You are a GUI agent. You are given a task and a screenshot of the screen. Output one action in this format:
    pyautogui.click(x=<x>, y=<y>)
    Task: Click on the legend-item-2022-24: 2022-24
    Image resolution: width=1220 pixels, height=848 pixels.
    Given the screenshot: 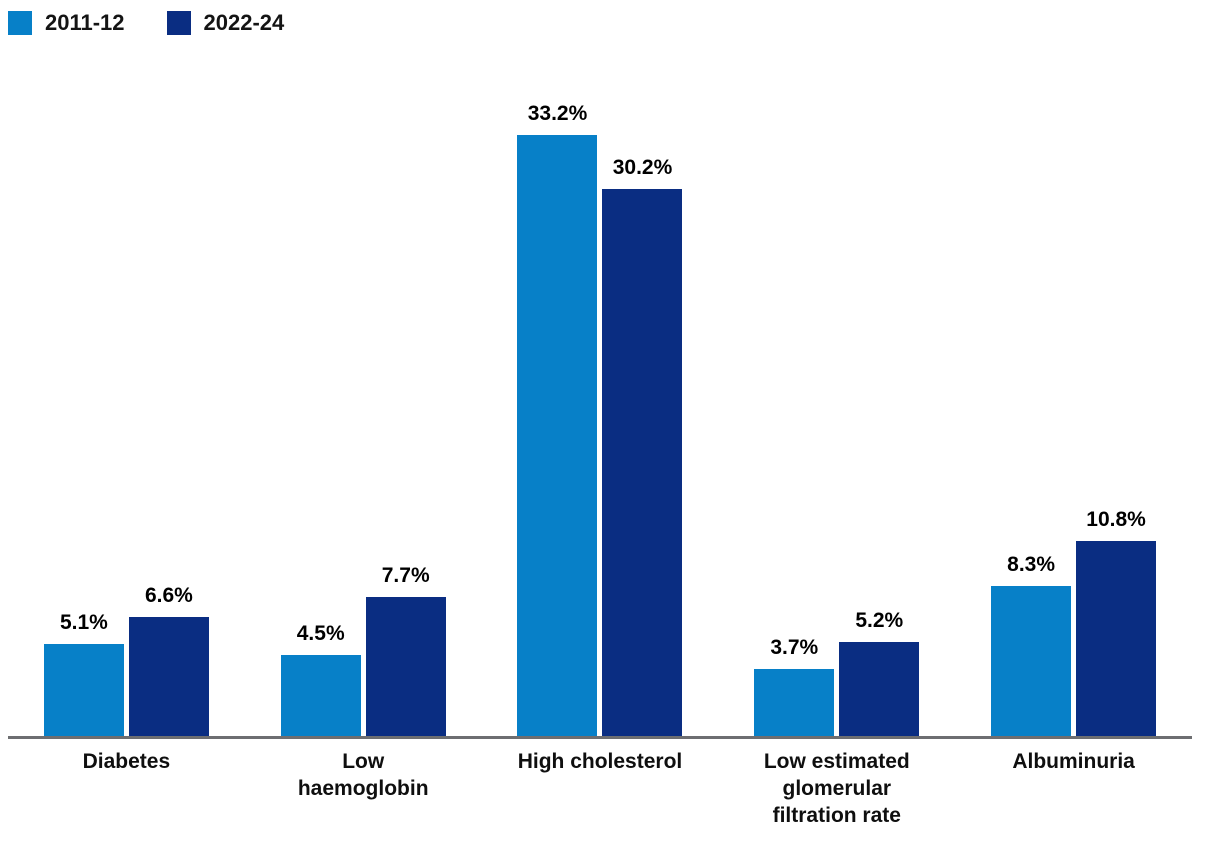 What is the action you would take?
    pyautogui.click(x=225, y=23)
    